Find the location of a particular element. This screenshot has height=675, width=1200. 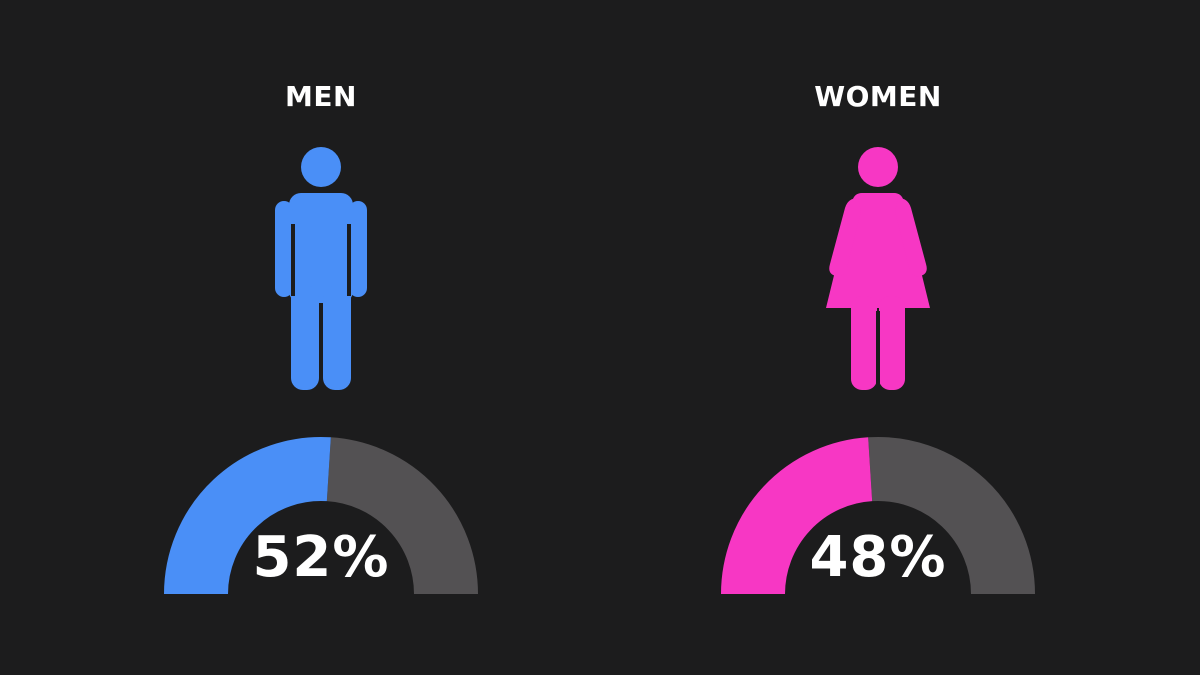

man-icon is located at coordinates (321, 268).